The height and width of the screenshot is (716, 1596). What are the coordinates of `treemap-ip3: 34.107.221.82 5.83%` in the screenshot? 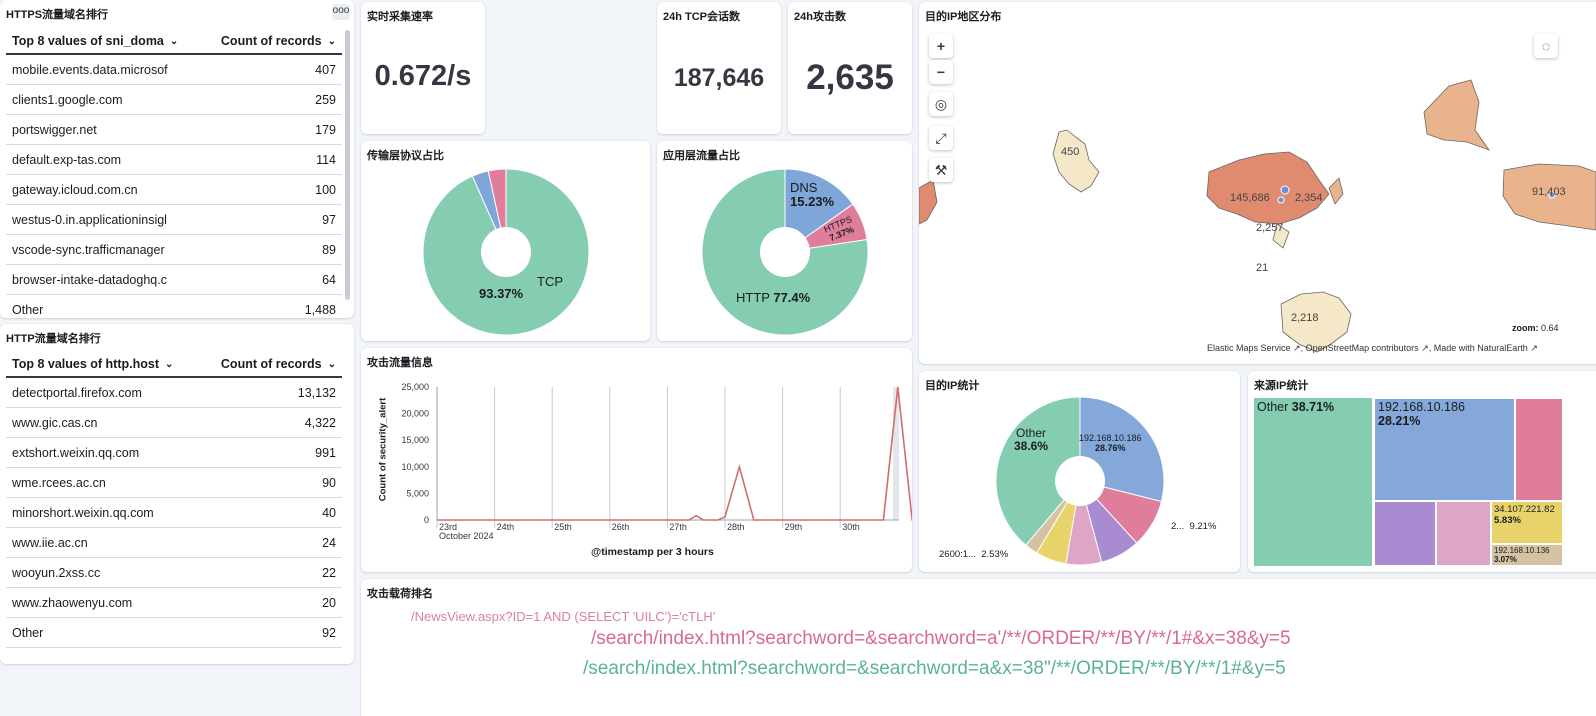 It's located at (1527, 522).